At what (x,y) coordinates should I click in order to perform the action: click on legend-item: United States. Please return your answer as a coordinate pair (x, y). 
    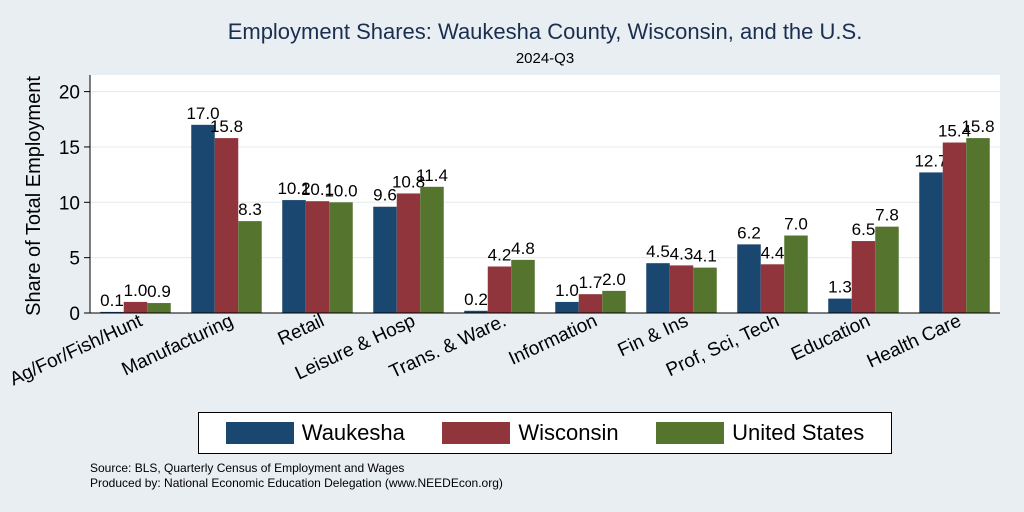
    Looking at the image, I should click on (760, 433).